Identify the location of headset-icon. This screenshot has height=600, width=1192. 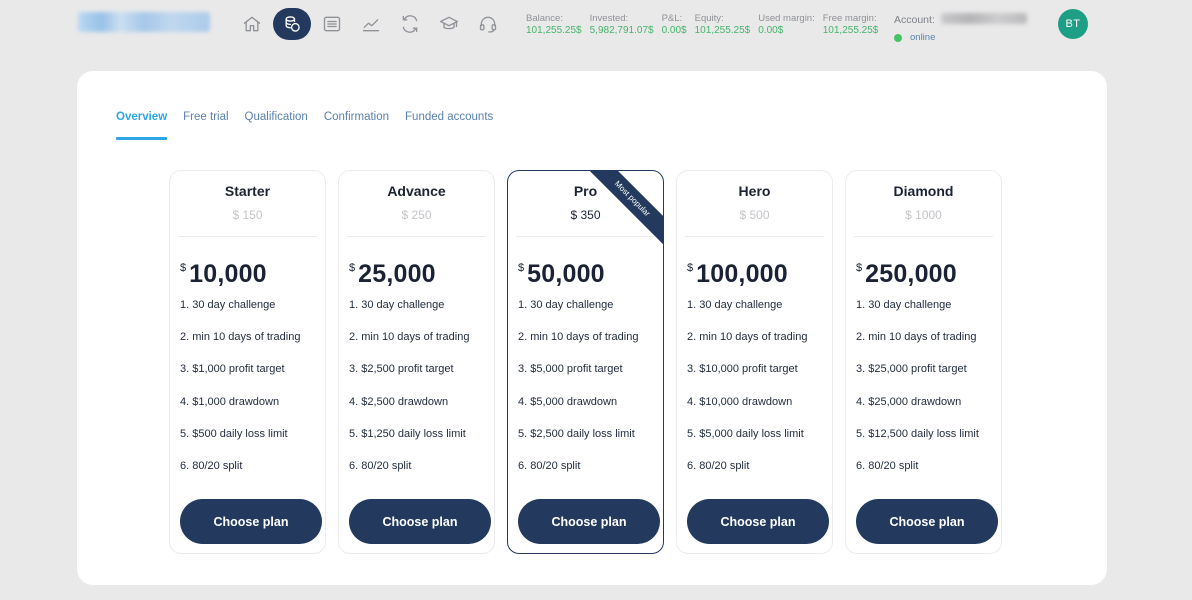
(488, 24).